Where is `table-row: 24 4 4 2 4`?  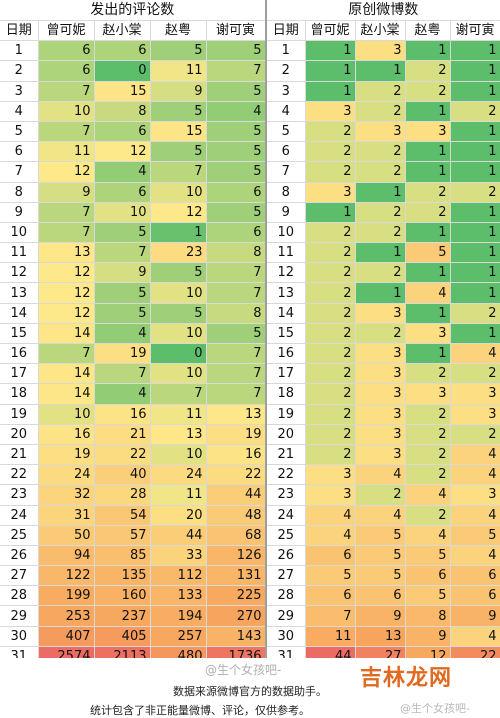
table-row: 24 4 4 2 4 is located at coordinates (383, 515).